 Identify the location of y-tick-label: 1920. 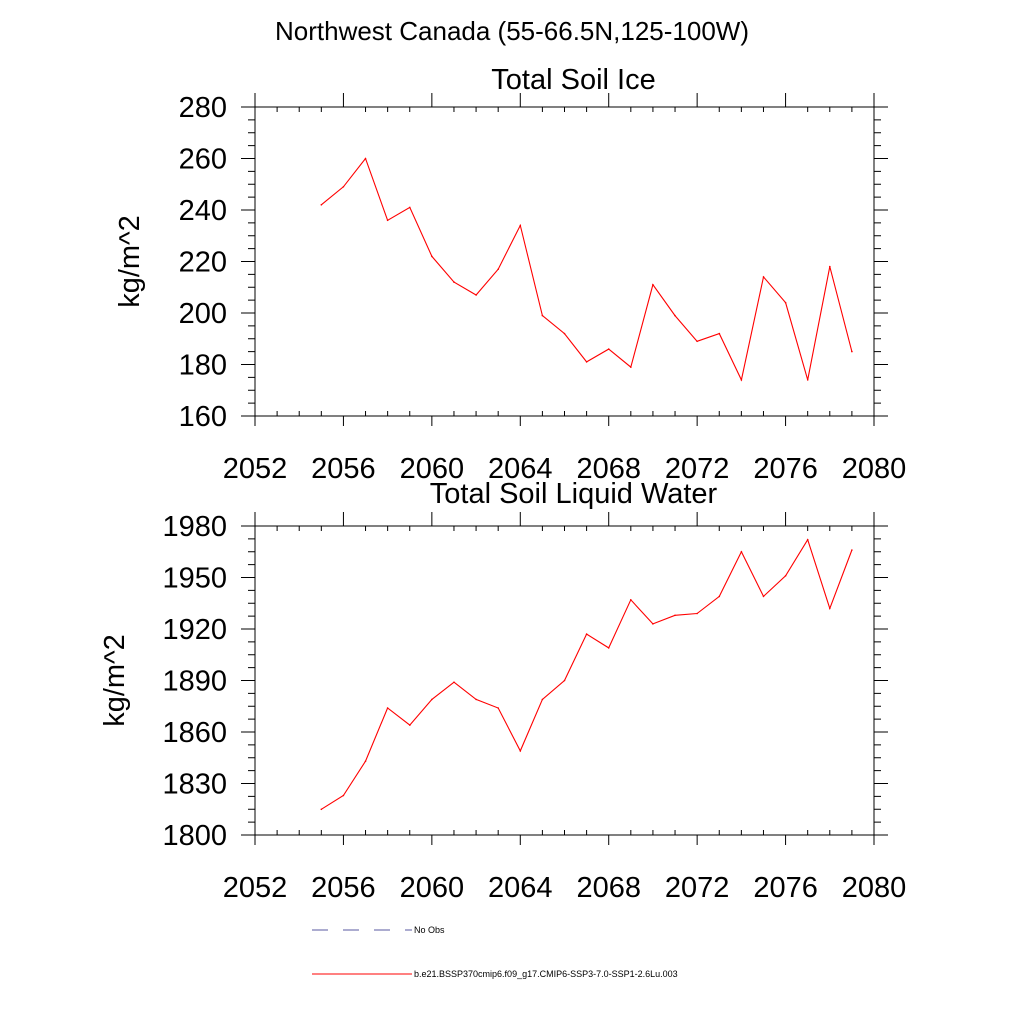
(194, 630).